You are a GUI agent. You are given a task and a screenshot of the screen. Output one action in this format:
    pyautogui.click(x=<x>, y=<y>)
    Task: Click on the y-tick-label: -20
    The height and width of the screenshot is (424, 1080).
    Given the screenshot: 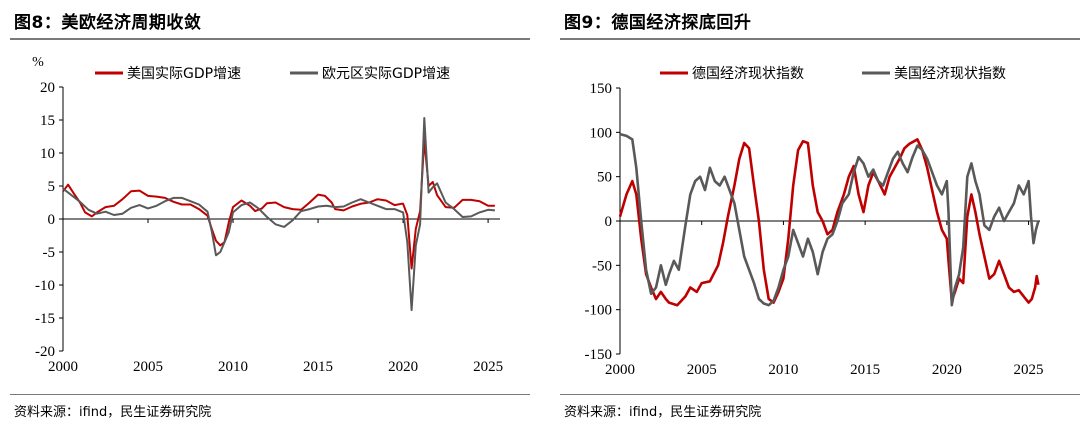 What is the action you would take?
    pyautogui.click(x=45, y=352)
    